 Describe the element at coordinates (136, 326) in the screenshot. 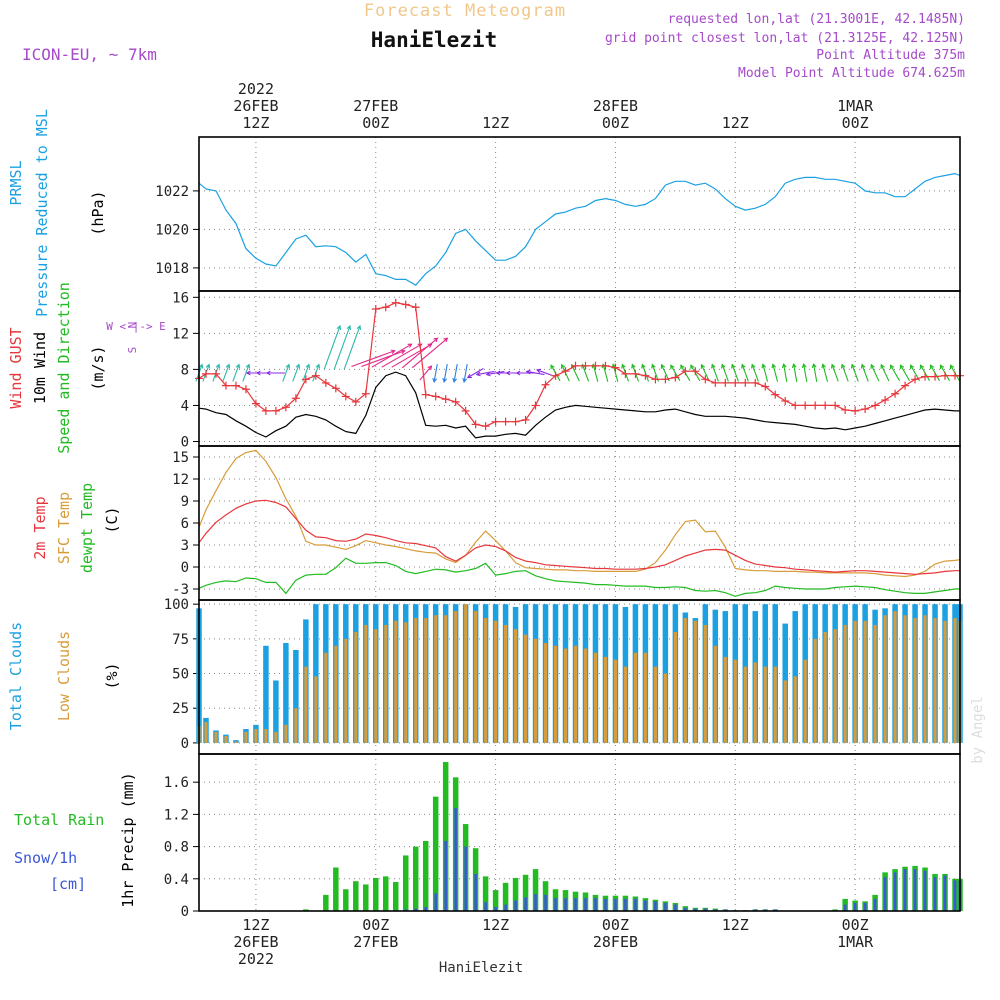

I see `compass-we: W <-|-> E` at that location.